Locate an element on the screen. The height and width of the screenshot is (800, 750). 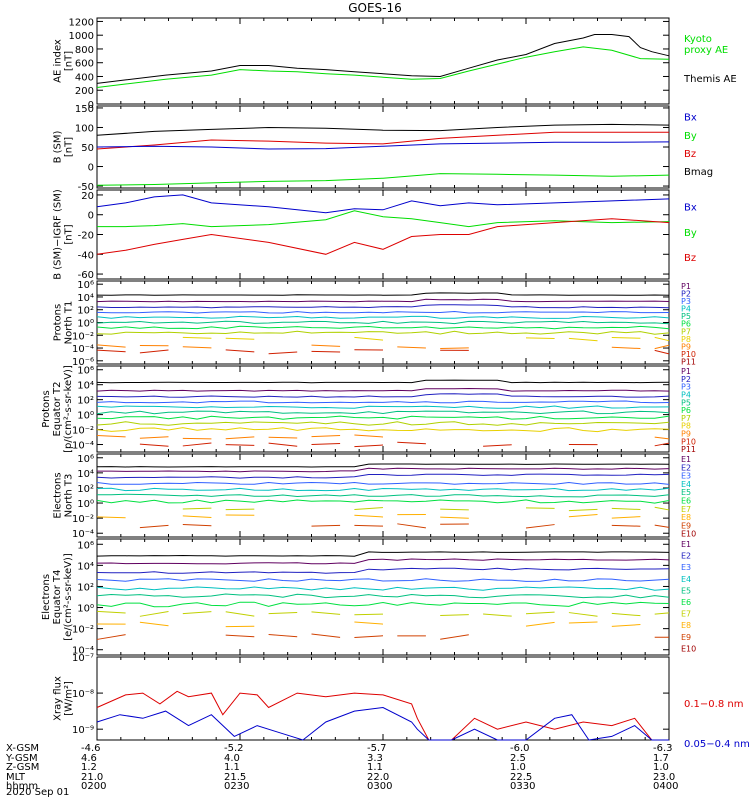
legend-label: E9 is located at coordinates (686, 525).